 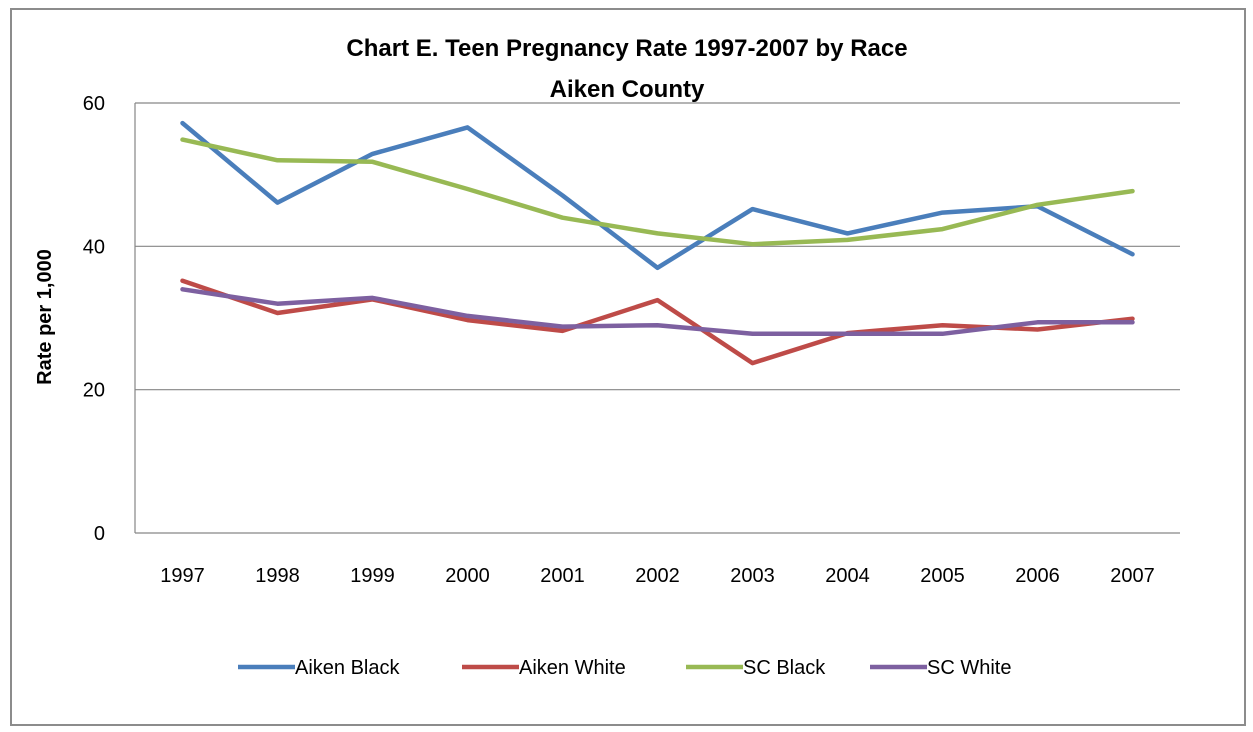 I want to click on x-tick-label: 1999, so click(x=372, y=576).